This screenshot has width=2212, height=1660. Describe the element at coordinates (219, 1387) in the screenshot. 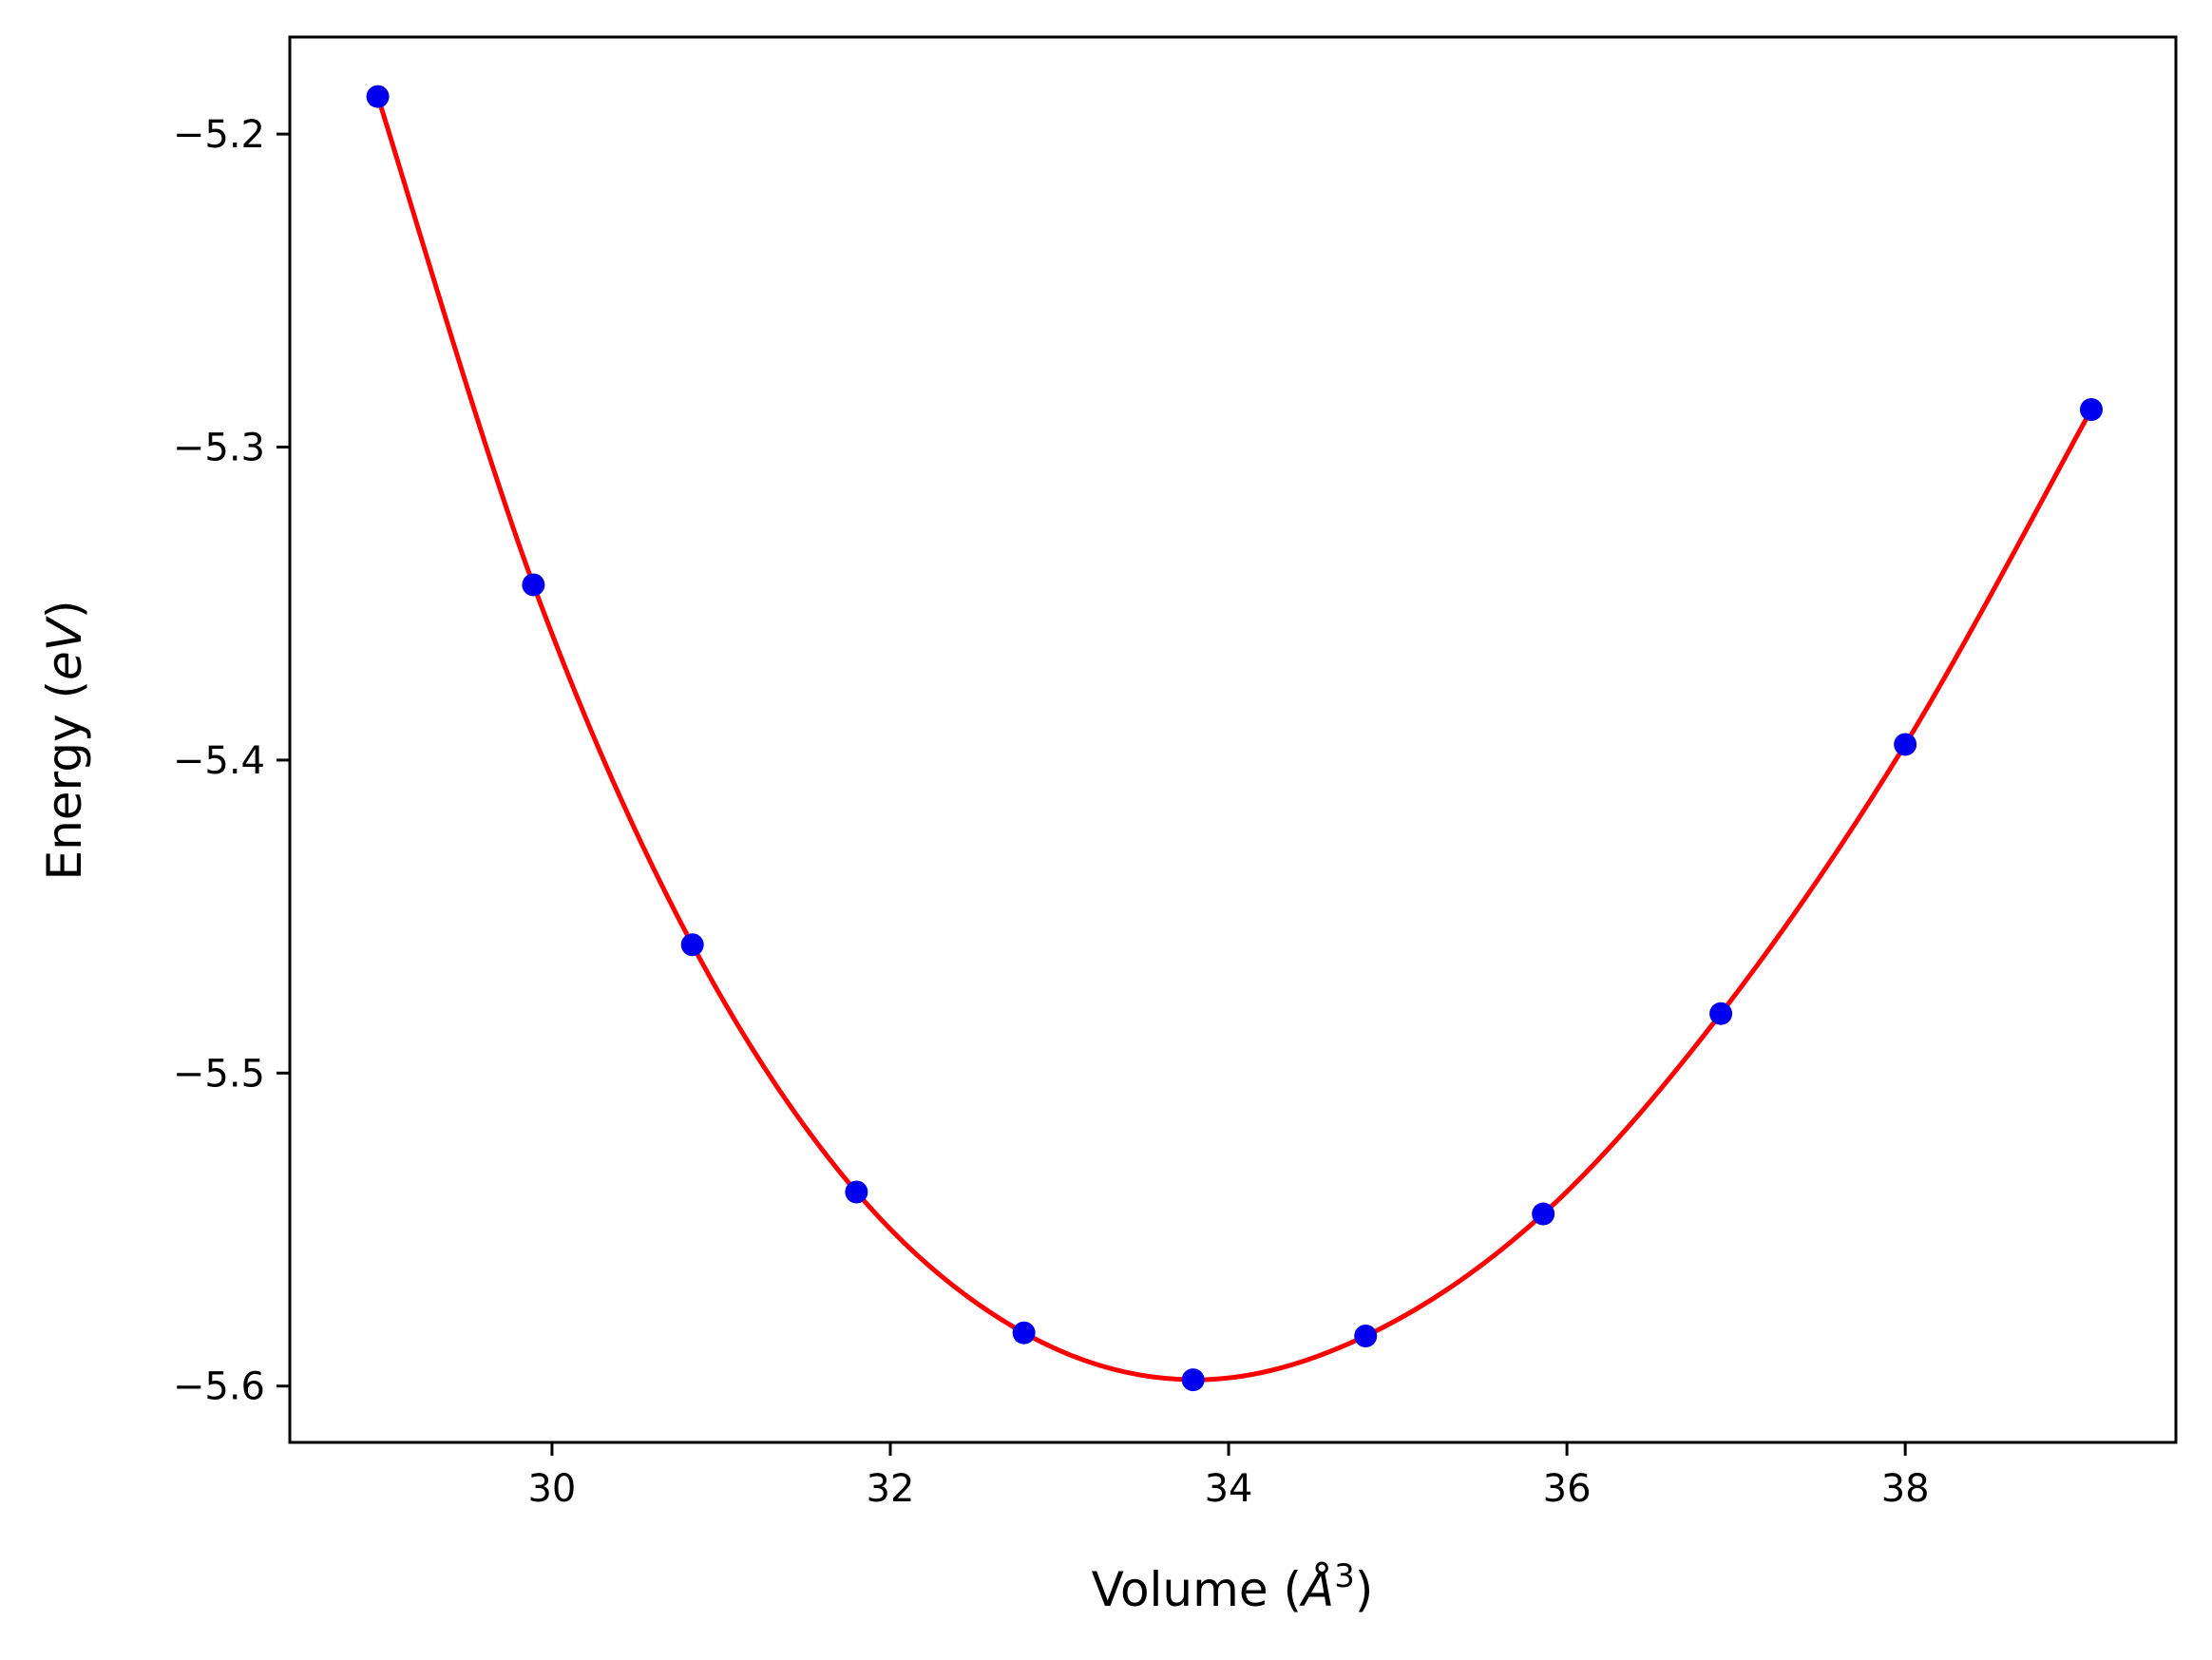

I see `y-tick-label: −5.6` at that location.